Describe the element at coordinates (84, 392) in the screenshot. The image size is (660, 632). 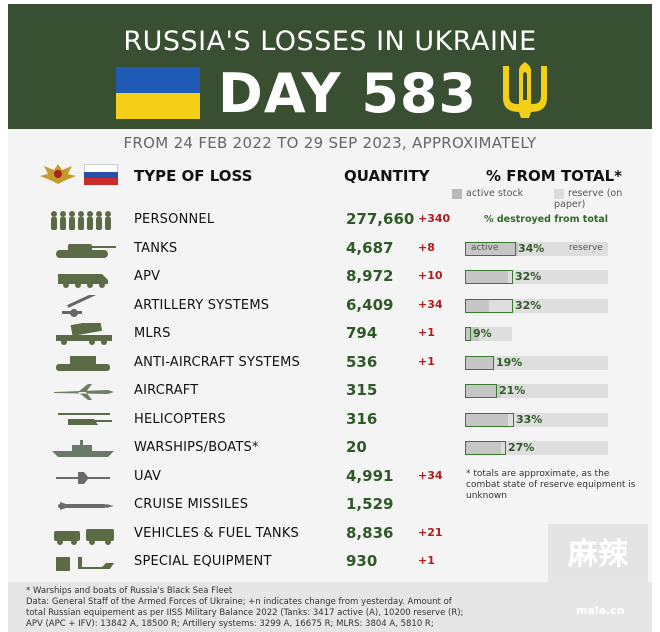
I see `aircraft-icon` at that location.